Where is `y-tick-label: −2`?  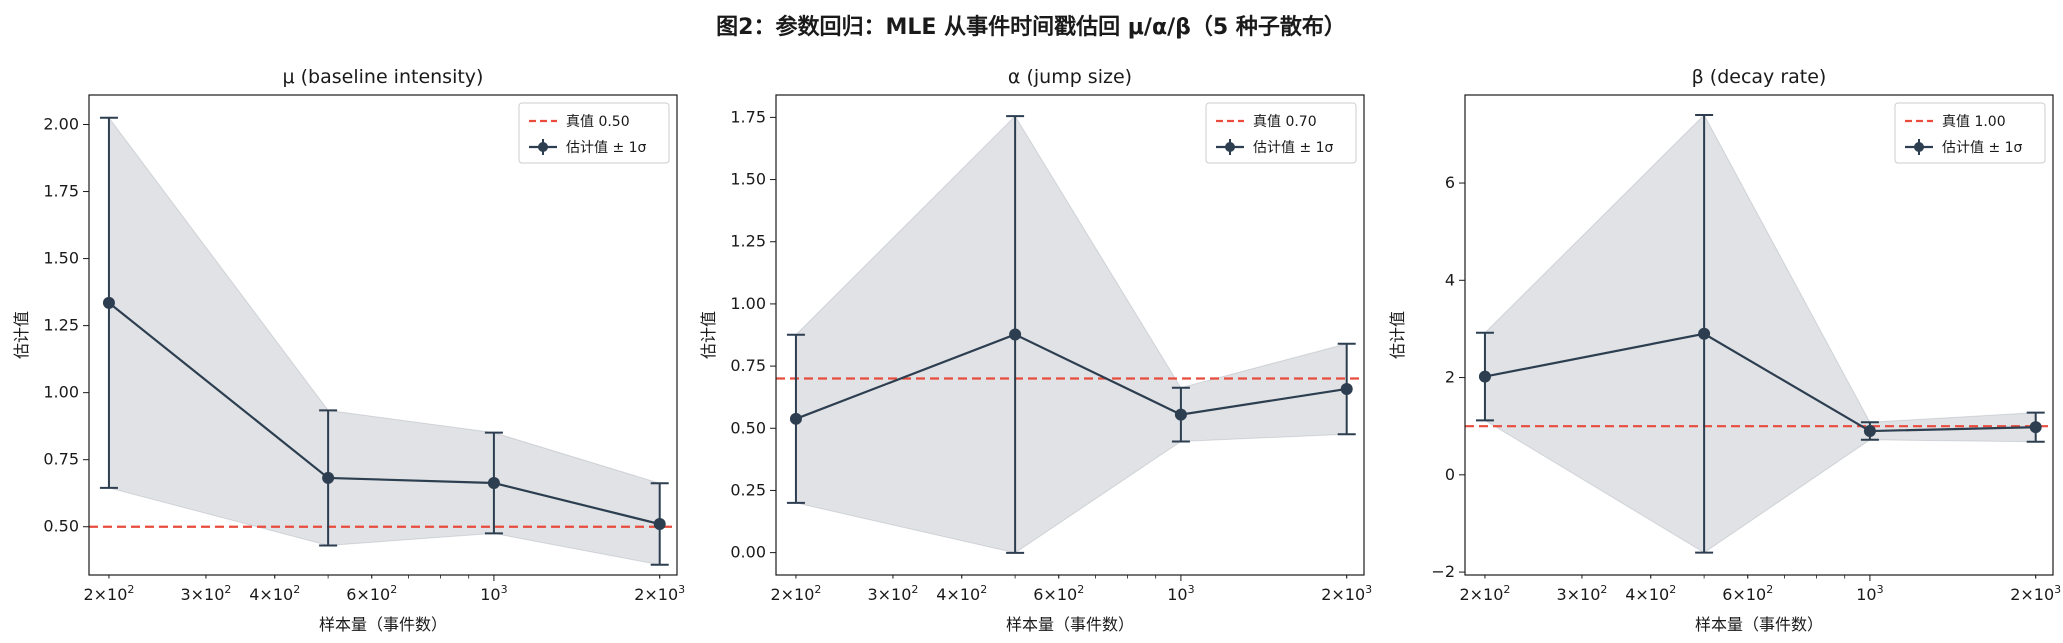
y-tick-label: −2 is located at coordinates (1443, 571).